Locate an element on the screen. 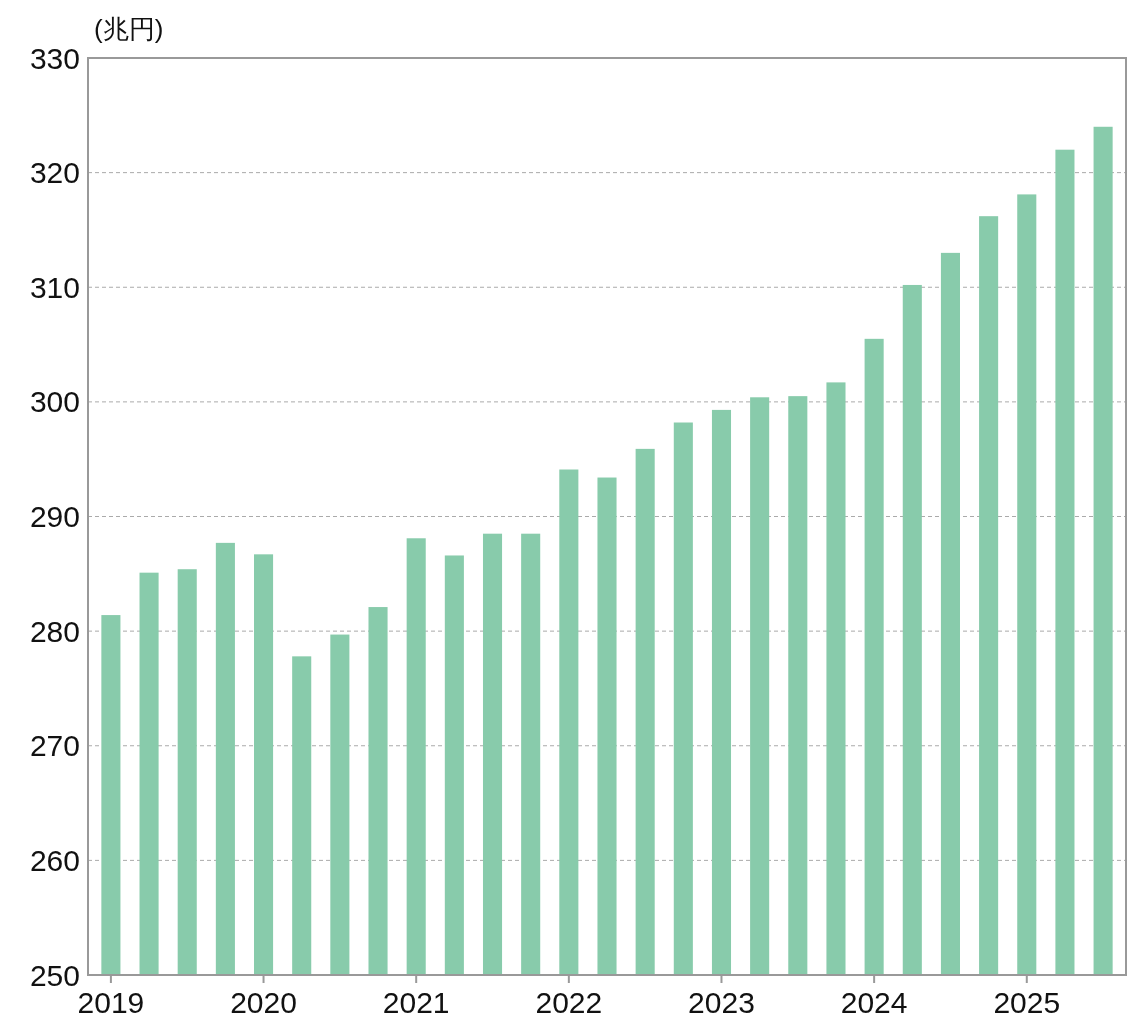 This screenshot has height=1033, width=1140. x-tick-label: 2019 is located at coordinates (111, 1002).